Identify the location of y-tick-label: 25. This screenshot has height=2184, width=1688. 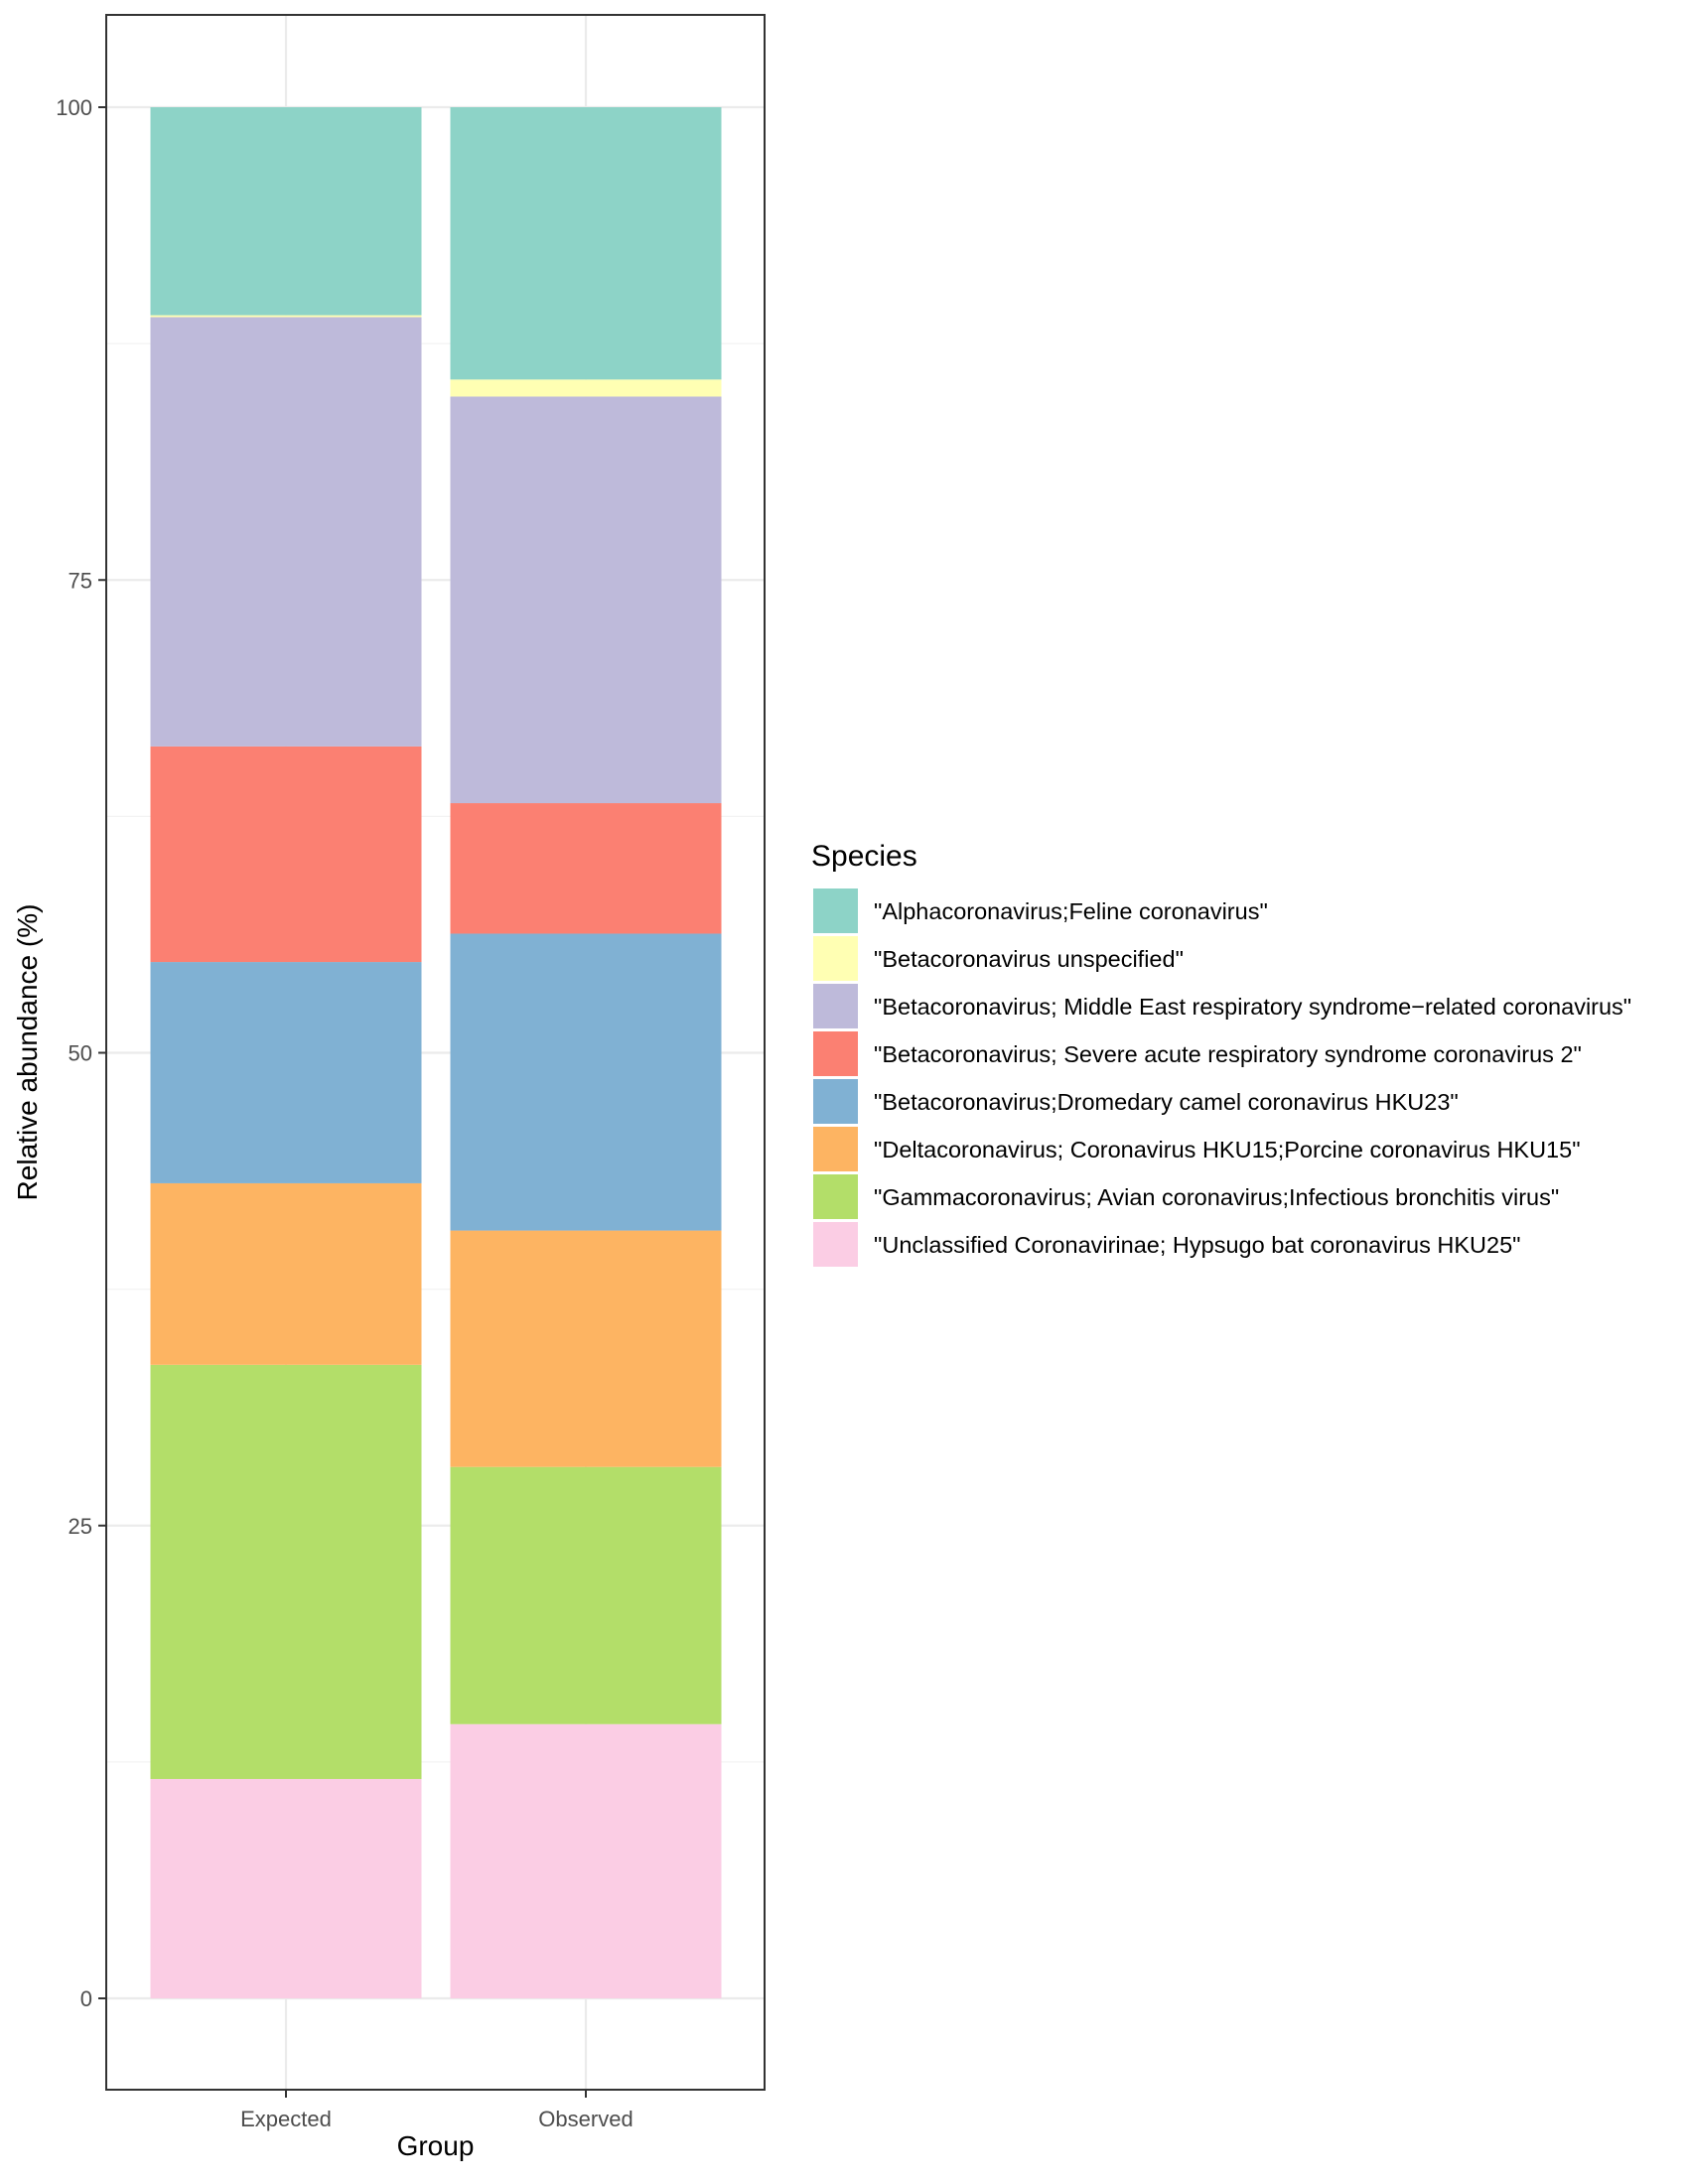
(80, 1526).